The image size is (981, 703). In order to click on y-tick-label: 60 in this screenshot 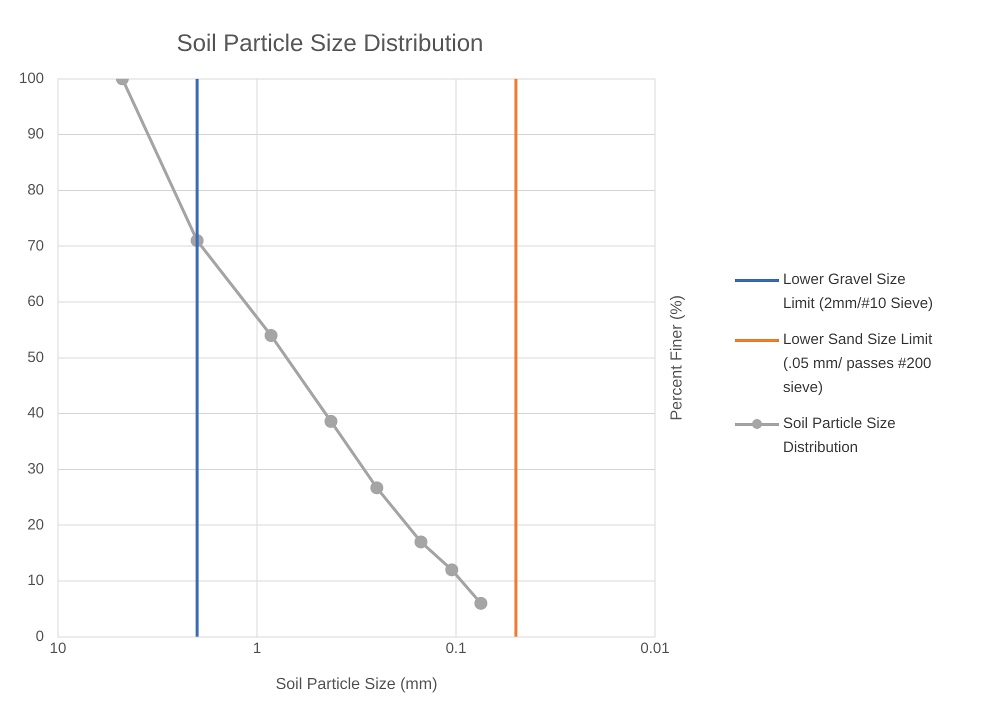, I will do `click(35, 301)`.